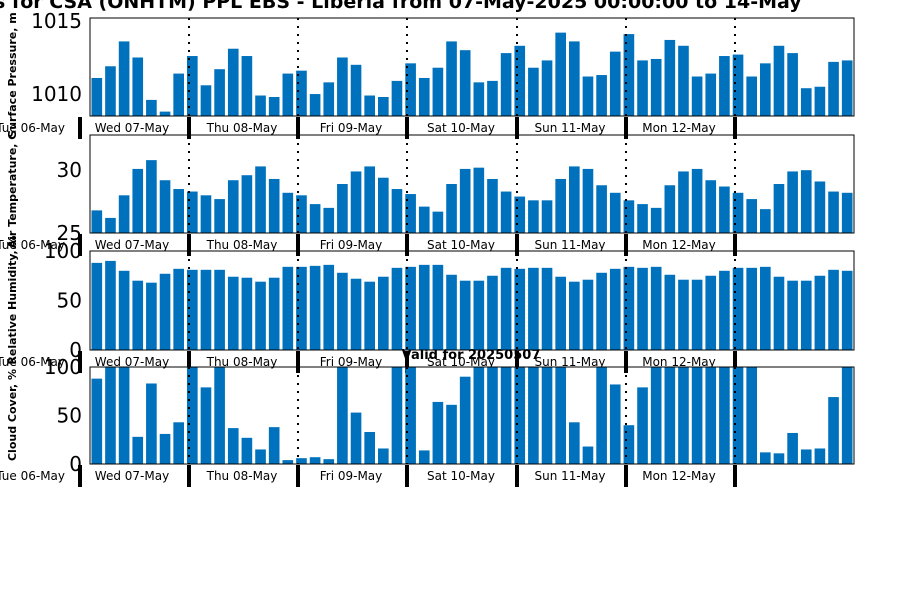 This screenshot has height=600, width=900. What do you see at coordinates (69, 233) in the screenshot?
I see `y-tick-label: 25` at bounding box center [69, 233].